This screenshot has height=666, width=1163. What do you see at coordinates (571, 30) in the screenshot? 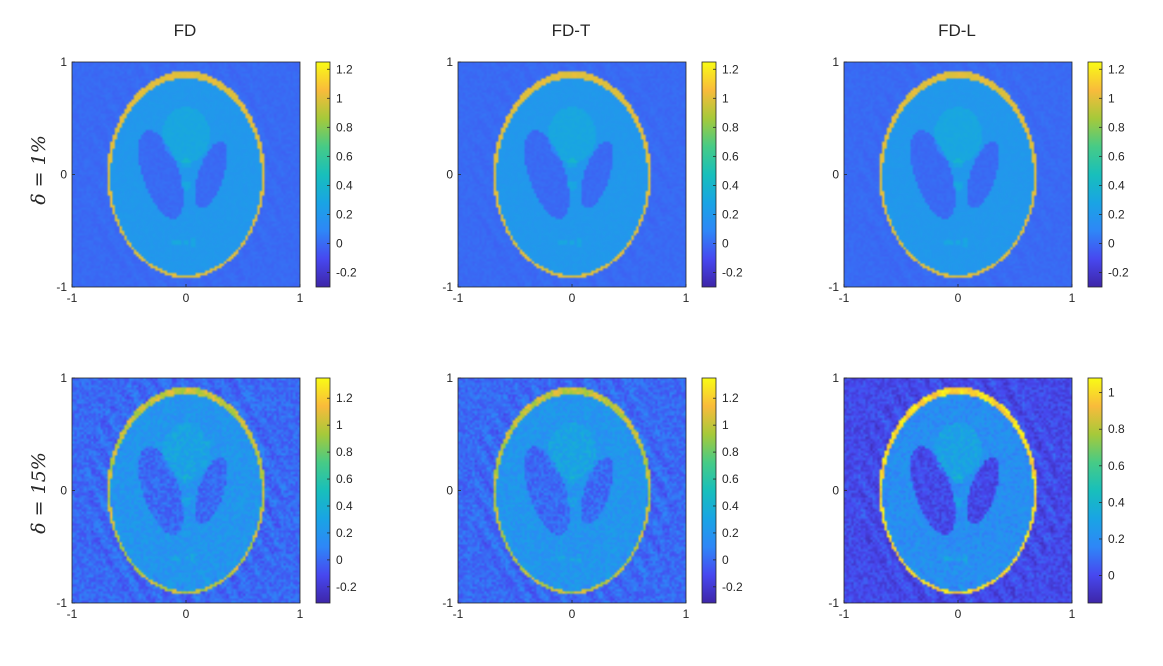
I see `column-title-fd-t: FD-T` at bounding box center [571, 30].